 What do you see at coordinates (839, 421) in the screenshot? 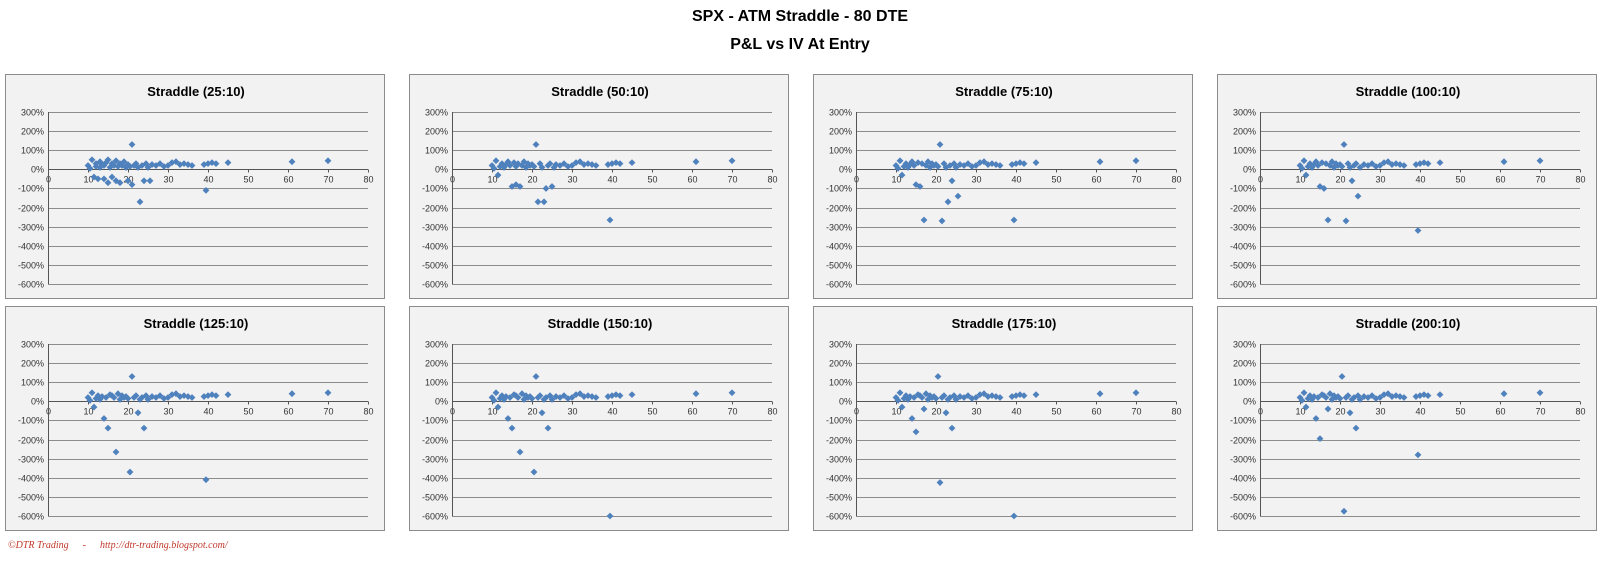
I see `y-tick-label: -100%` at bounding box center [839, 421].